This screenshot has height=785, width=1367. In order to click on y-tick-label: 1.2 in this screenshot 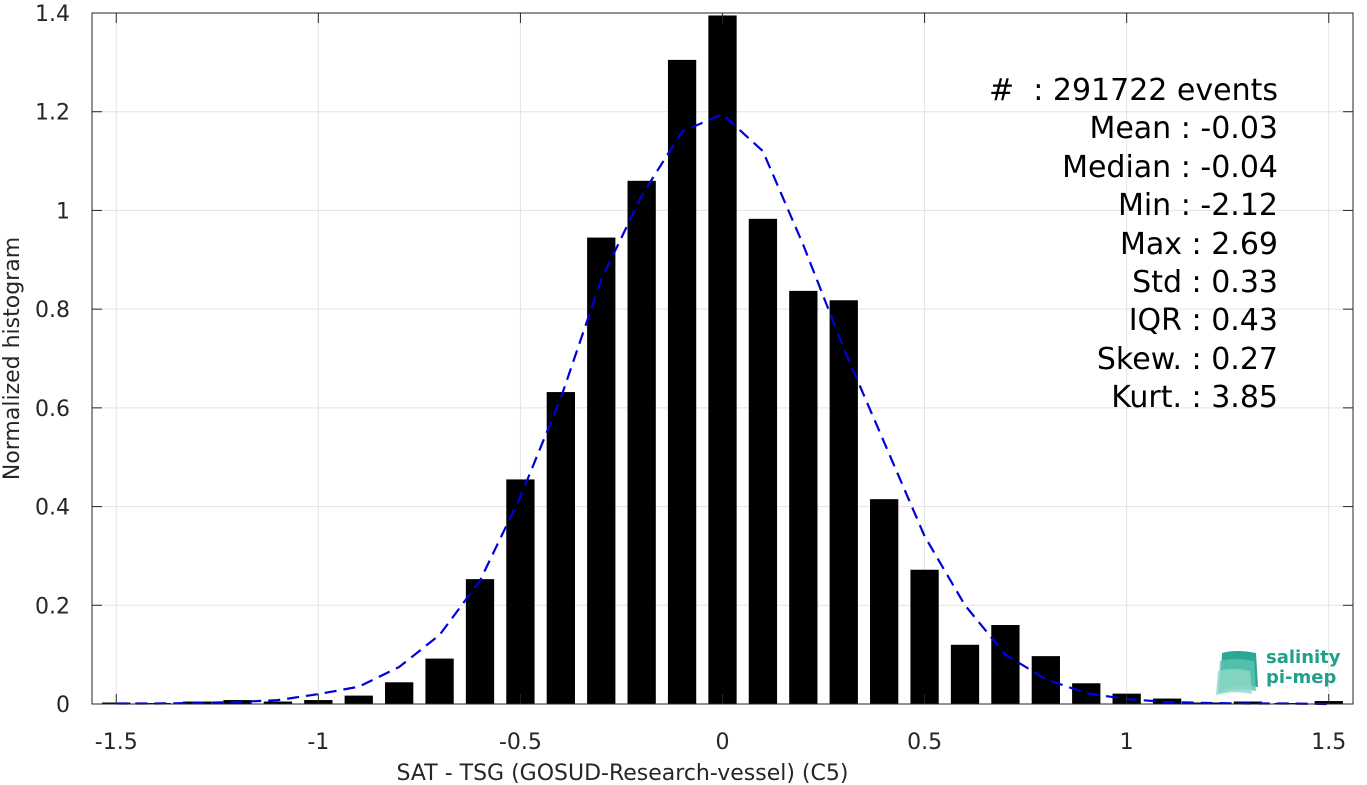, I will do `click(52, 113)`.